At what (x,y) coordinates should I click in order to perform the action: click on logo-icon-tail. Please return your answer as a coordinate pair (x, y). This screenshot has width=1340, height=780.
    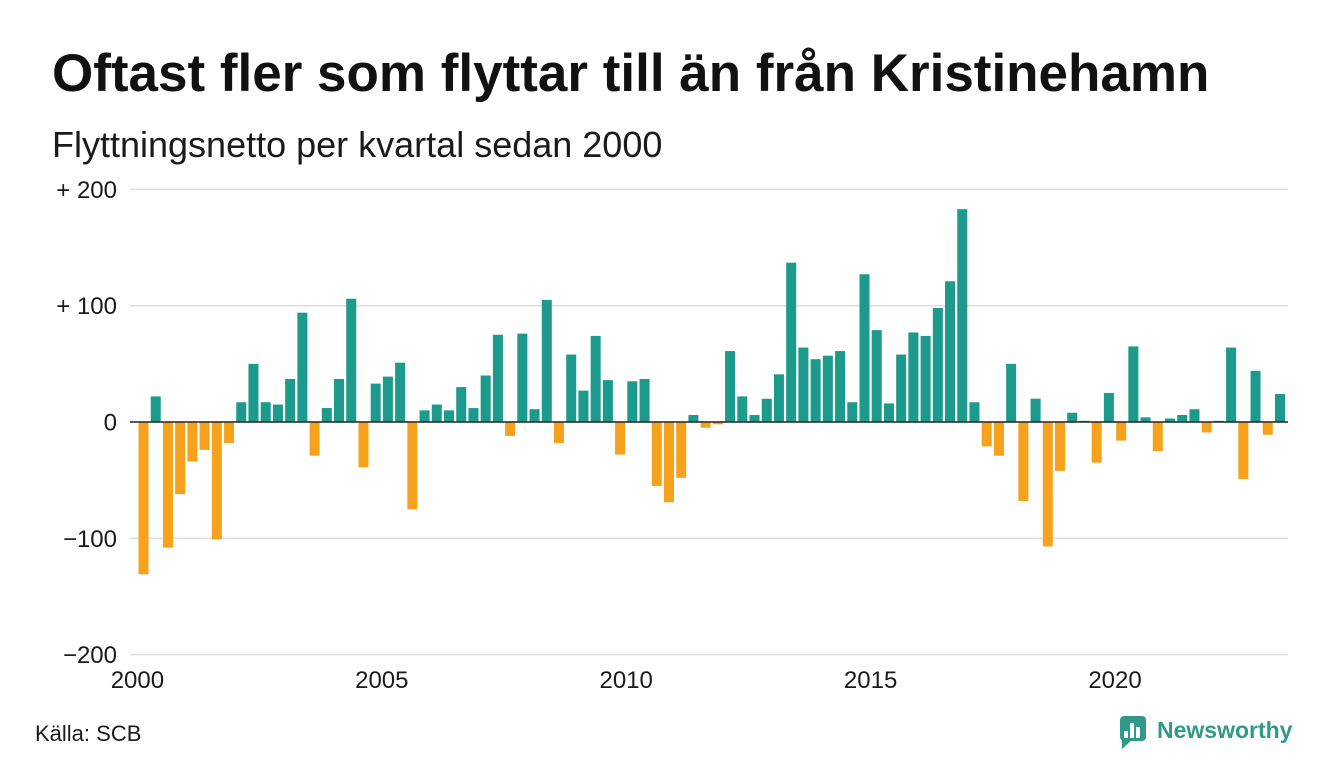
    Looking at the image, I should click on (1127, 743).